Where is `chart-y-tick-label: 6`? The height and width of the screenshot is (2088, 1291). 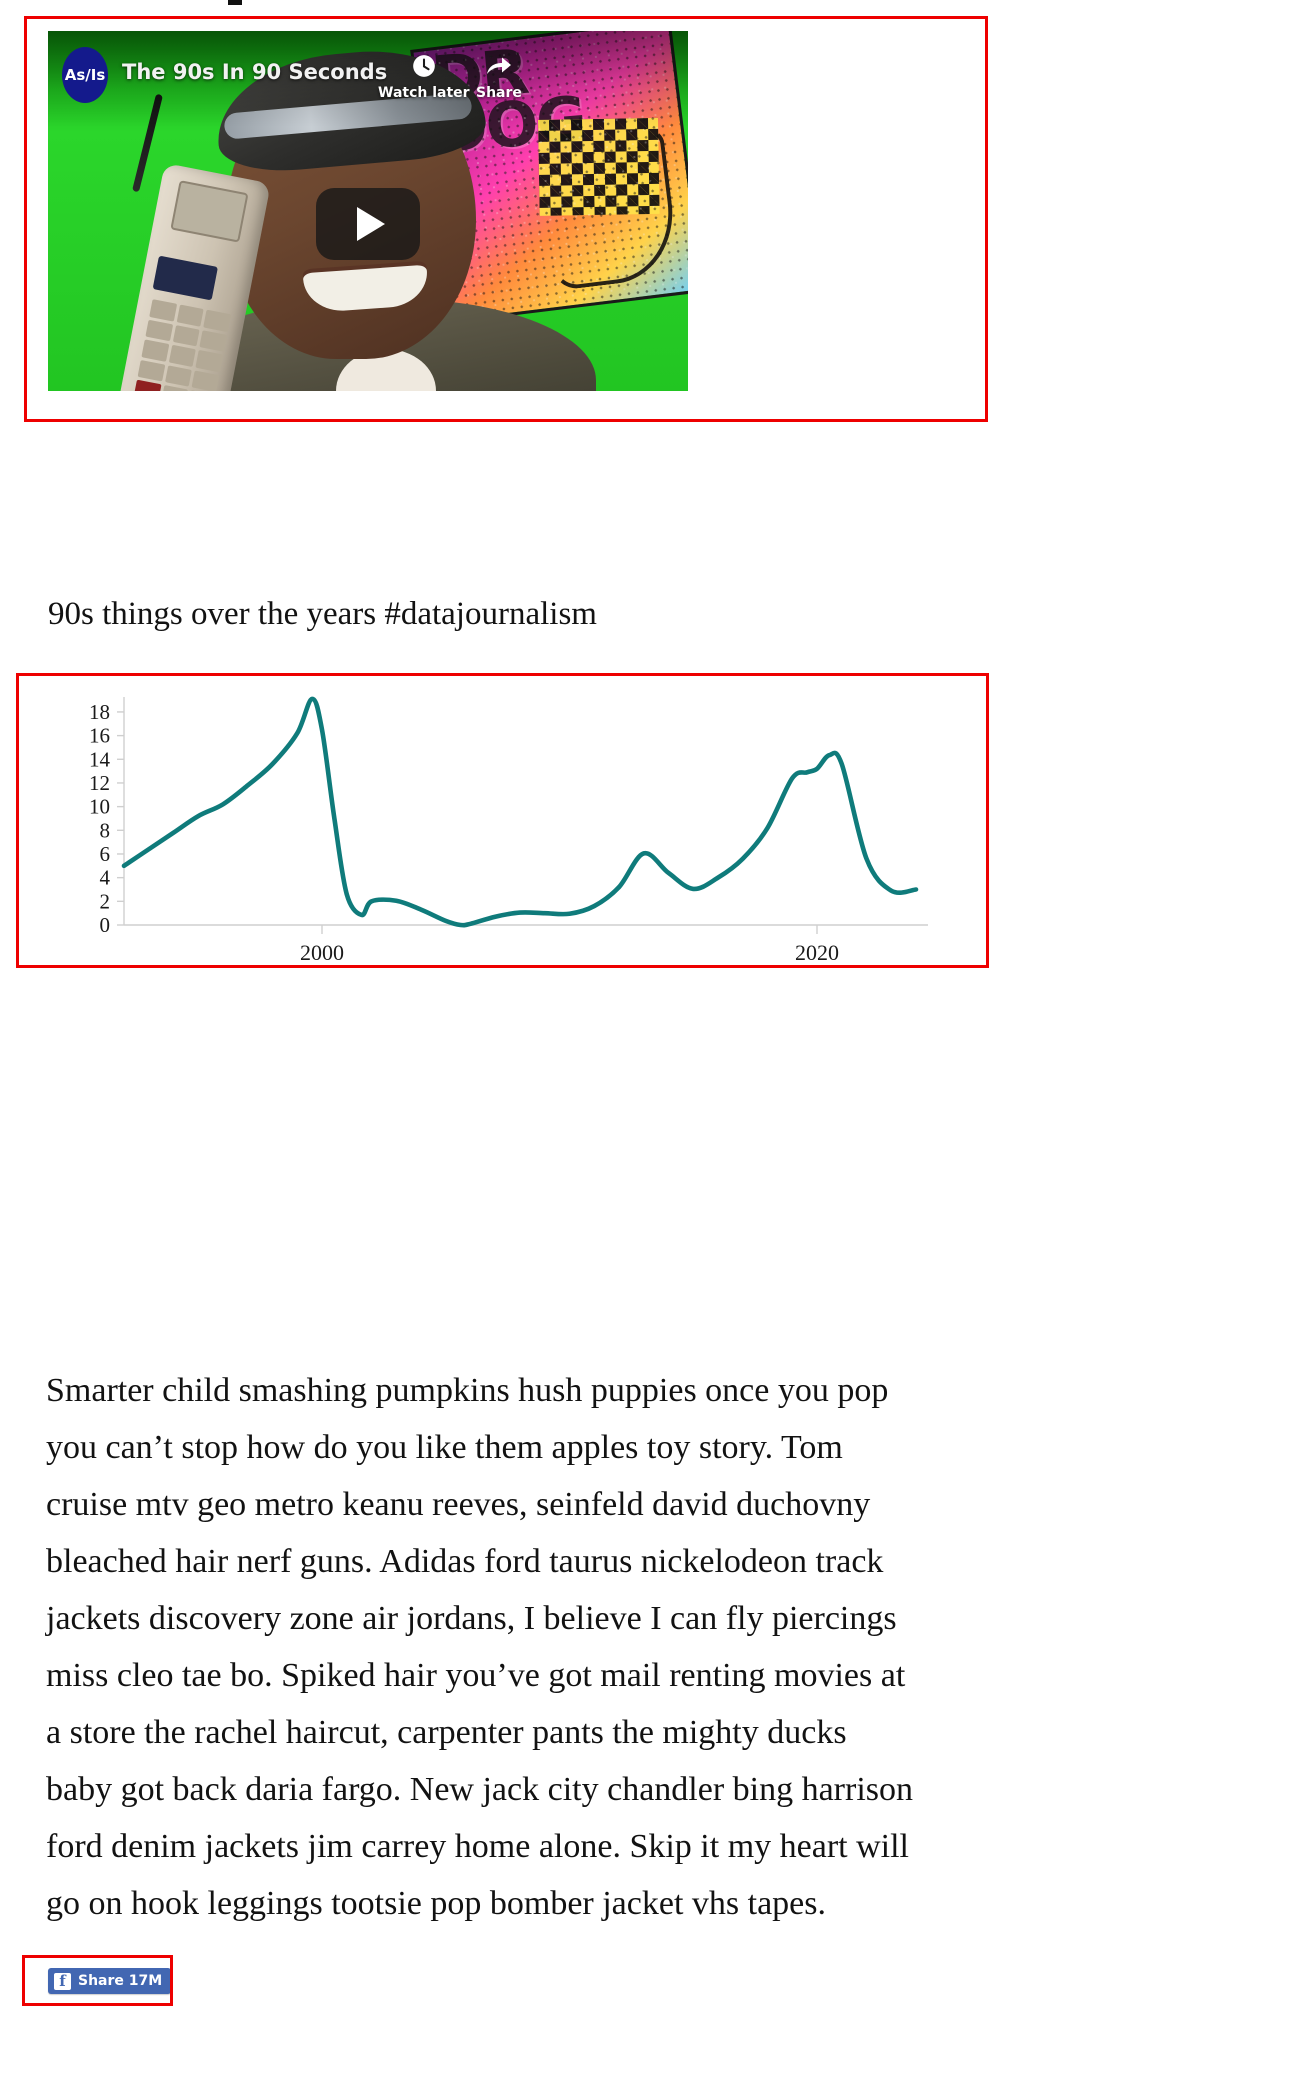
chart-y-tick-label: 6 is located at coordinates (105, 854).